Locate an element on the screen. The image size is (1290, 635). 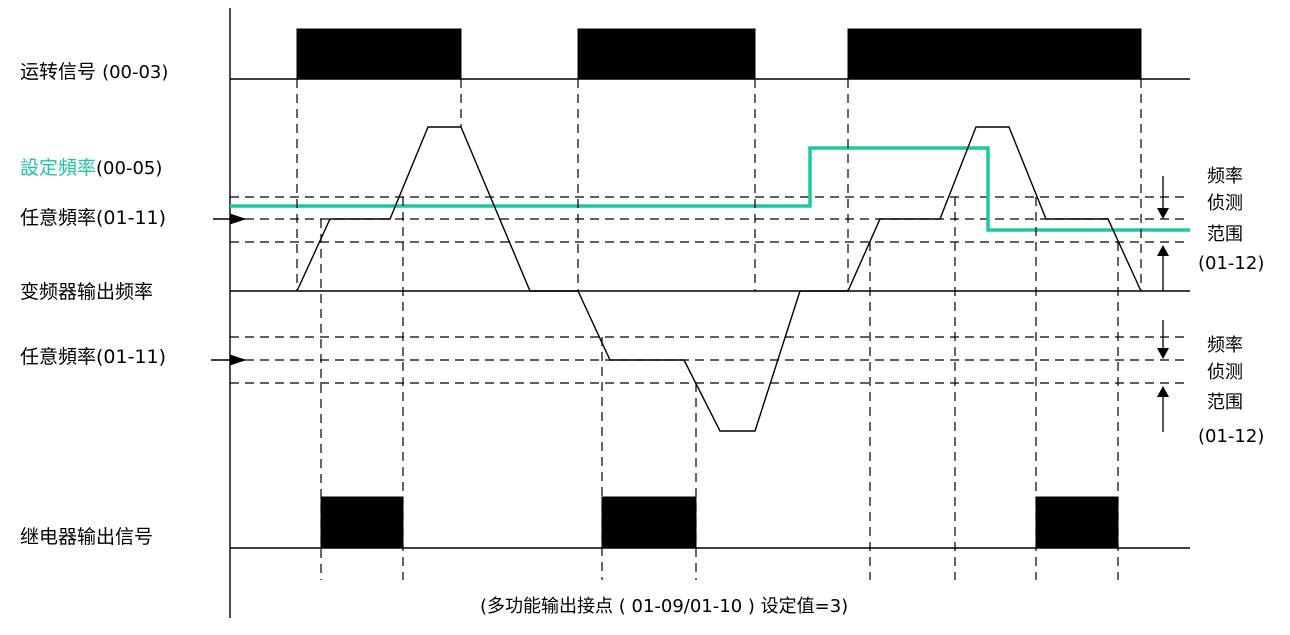
set-frequency-line is located at coordinates (710, 189).